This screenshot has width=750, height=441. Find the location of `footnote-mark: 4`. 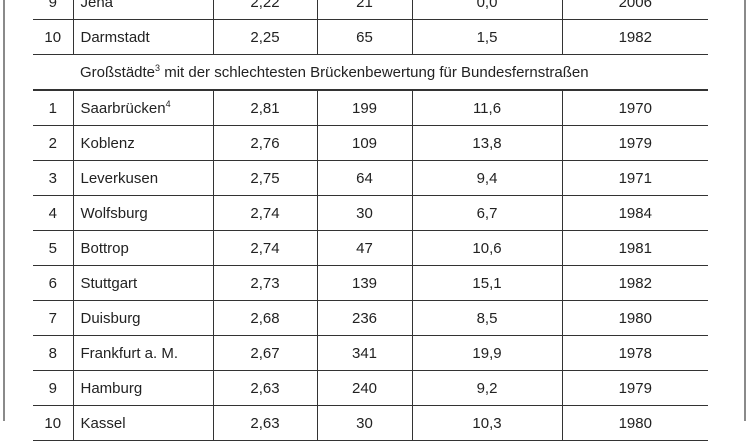

footnote-mark: 4 is located at coordinates (168, 104).